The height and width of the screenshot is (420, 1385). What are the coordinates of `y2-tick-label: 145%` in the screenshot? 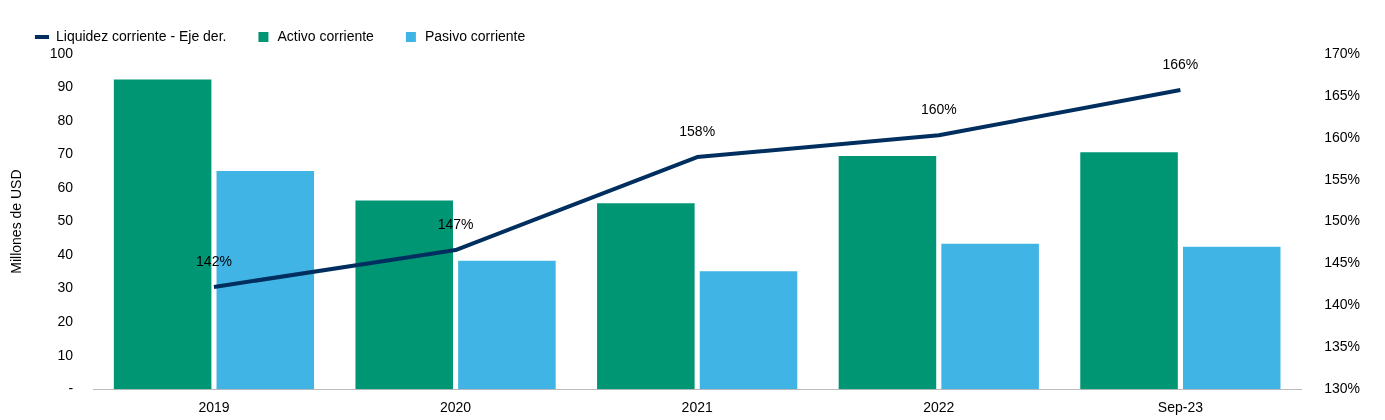 It's located at (1342, 262).